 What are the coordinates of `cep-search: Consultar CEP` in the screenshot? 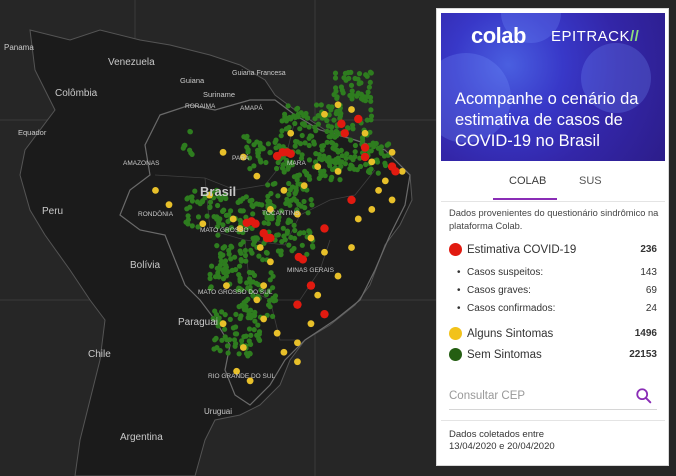 It's located at (553, 397).